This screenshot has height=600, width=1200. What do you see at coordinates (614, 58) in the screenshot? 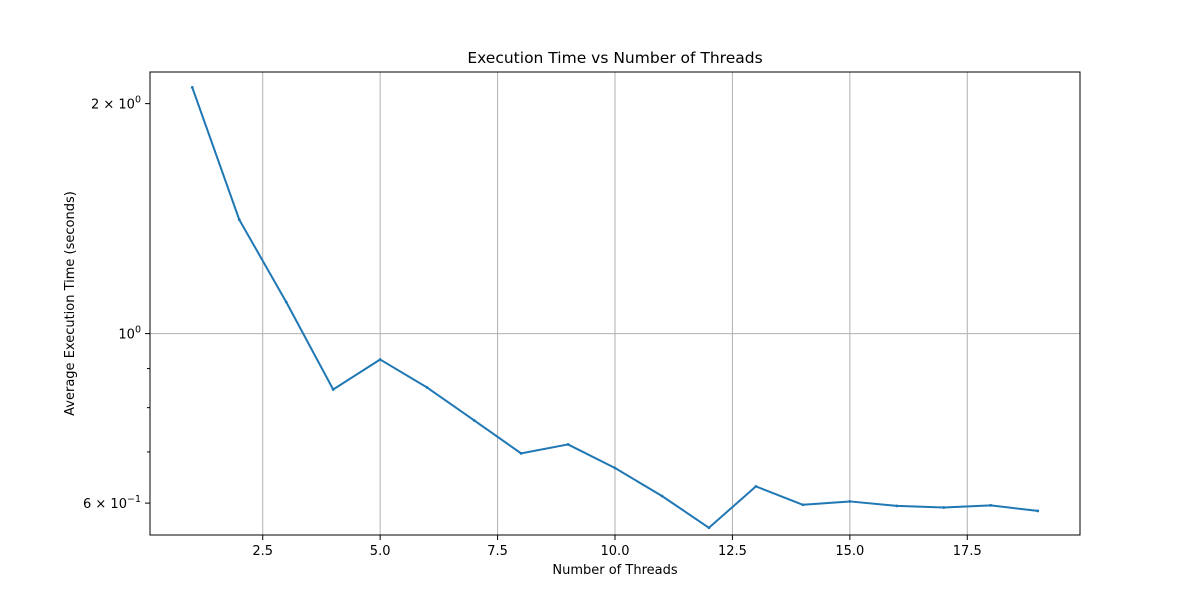
I see `chart-title: Execution Time vs Number of Threads` at bounding box center [614, 58].